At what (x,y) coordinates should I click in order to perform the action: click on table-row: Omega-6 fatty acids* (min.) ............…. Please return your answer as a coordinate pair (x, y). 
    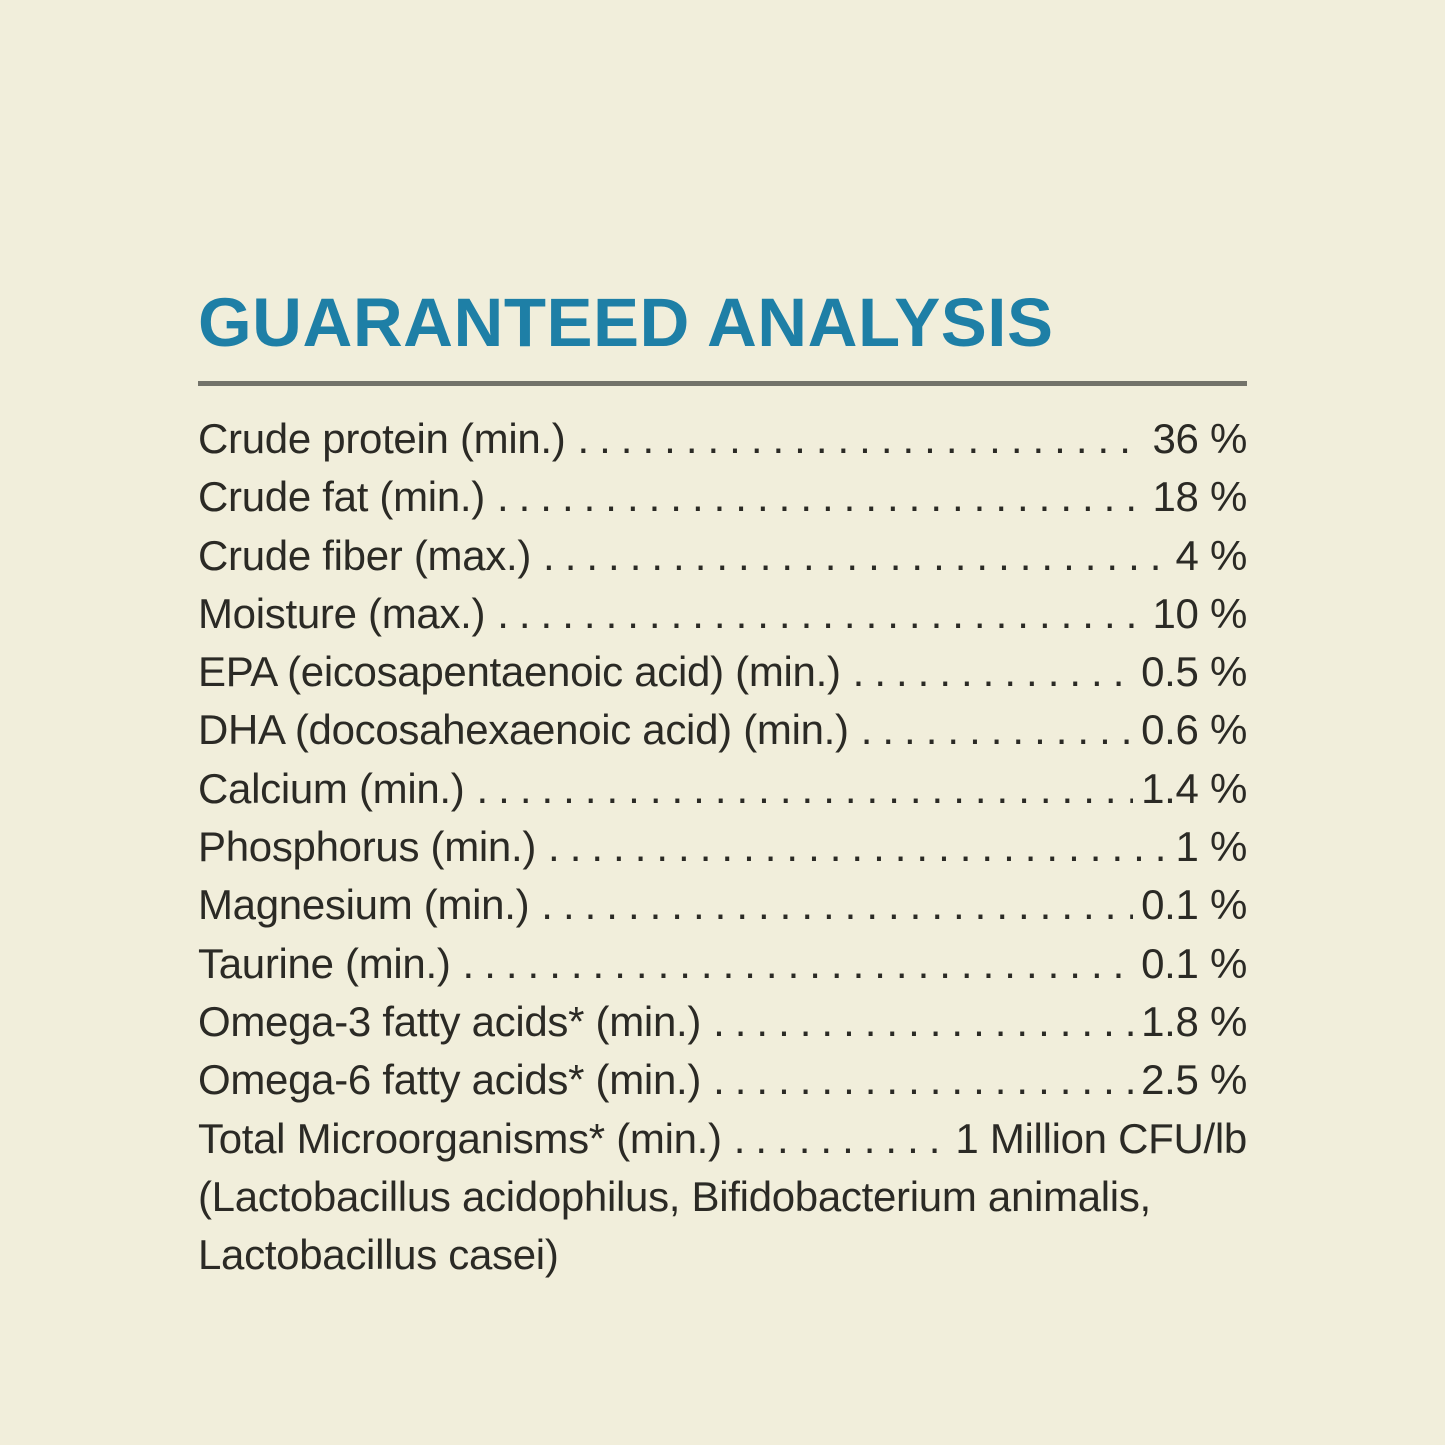
    Looking at the image, I should click on (722, 1080).